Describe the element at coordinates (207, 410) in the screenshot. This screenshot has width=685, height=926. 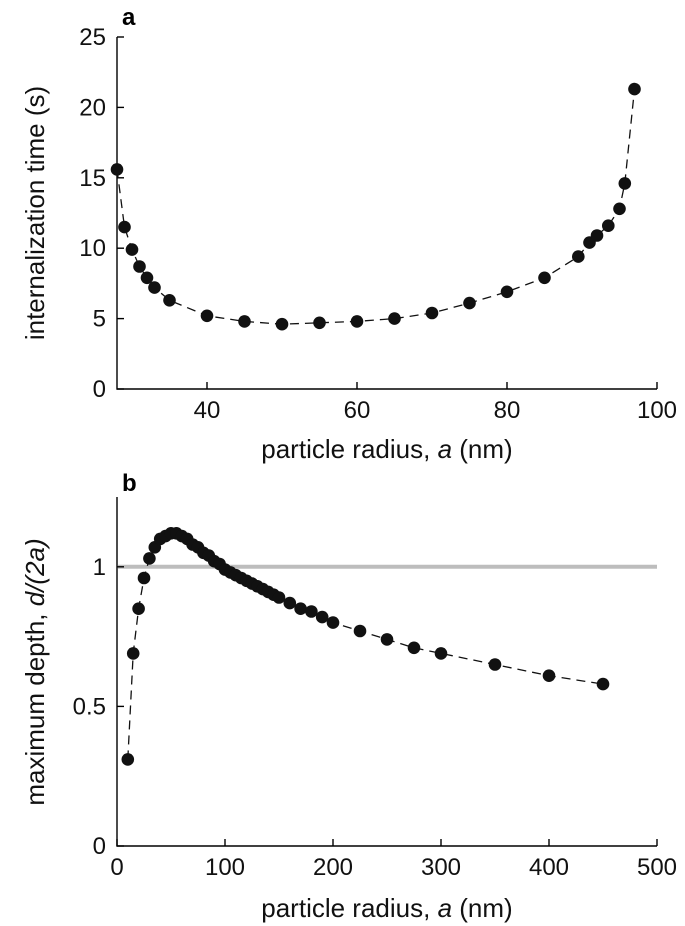
I see `x-tick-label: 40` at that location.